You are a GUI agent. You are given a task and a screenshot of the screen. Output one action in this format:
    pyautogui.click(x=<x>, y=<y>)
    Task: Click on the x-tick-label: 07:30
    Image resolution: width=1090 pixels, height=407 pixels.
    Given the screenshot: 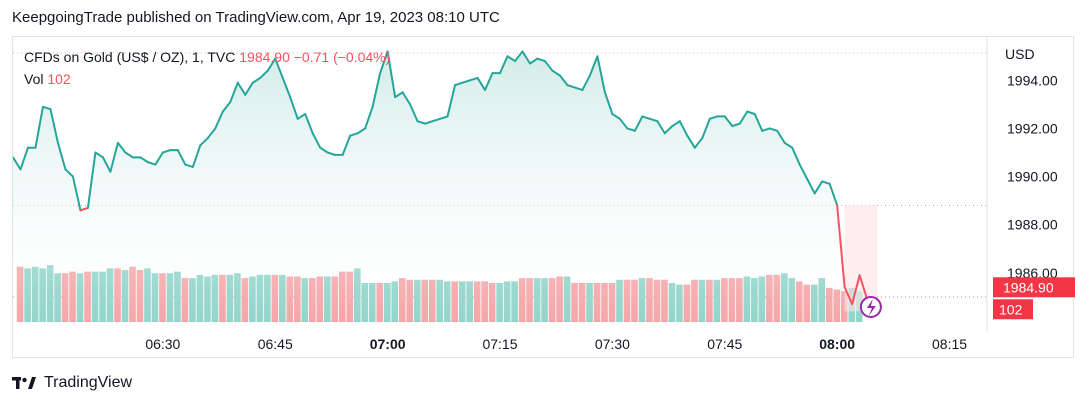 What is the action you would take?
    pyautogui.click(x=612, y=344)
    